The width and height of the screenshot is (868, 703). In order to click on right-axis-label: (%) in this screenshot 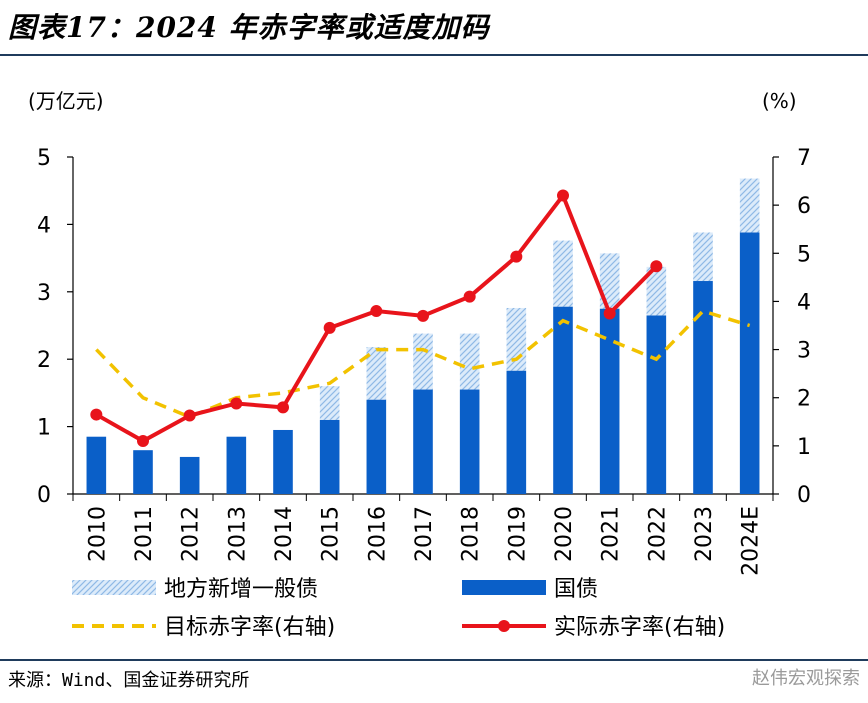, I will do `click(779, 101)`.